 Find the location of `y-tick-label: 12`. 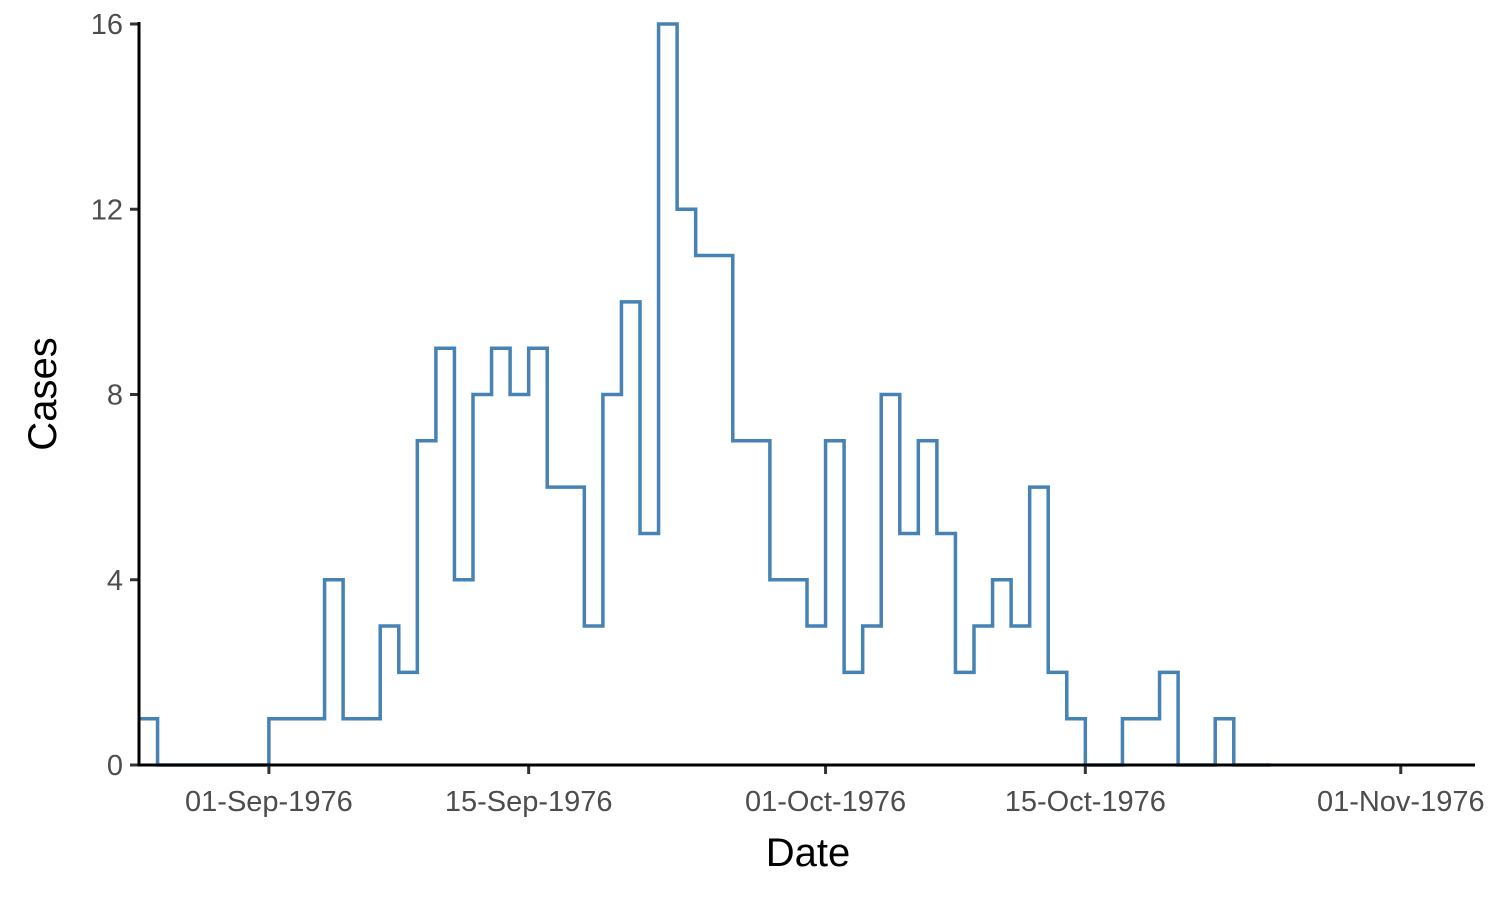

y-tick-label: 12 is located at coordinates (107, 210).